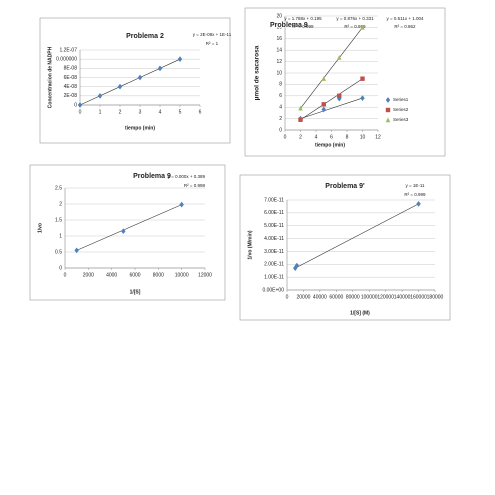 This screenshot has height=495, width=495. I want to click on y-tick-label: 0, so click(60, 268).